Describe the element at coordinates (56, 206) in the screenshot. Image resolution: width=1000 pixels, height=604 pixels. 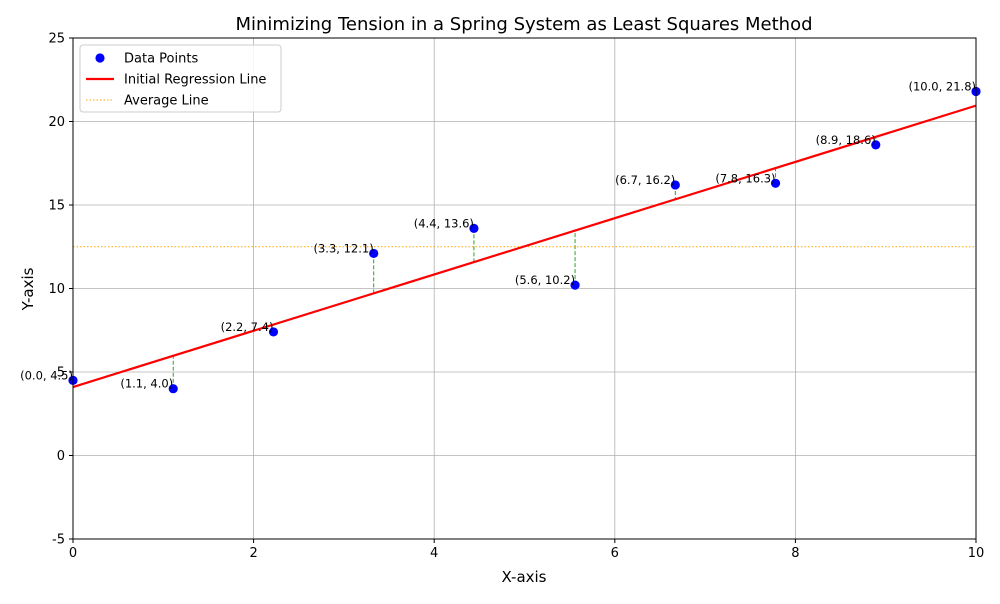
I see `y-tick-label: 15` at that location.